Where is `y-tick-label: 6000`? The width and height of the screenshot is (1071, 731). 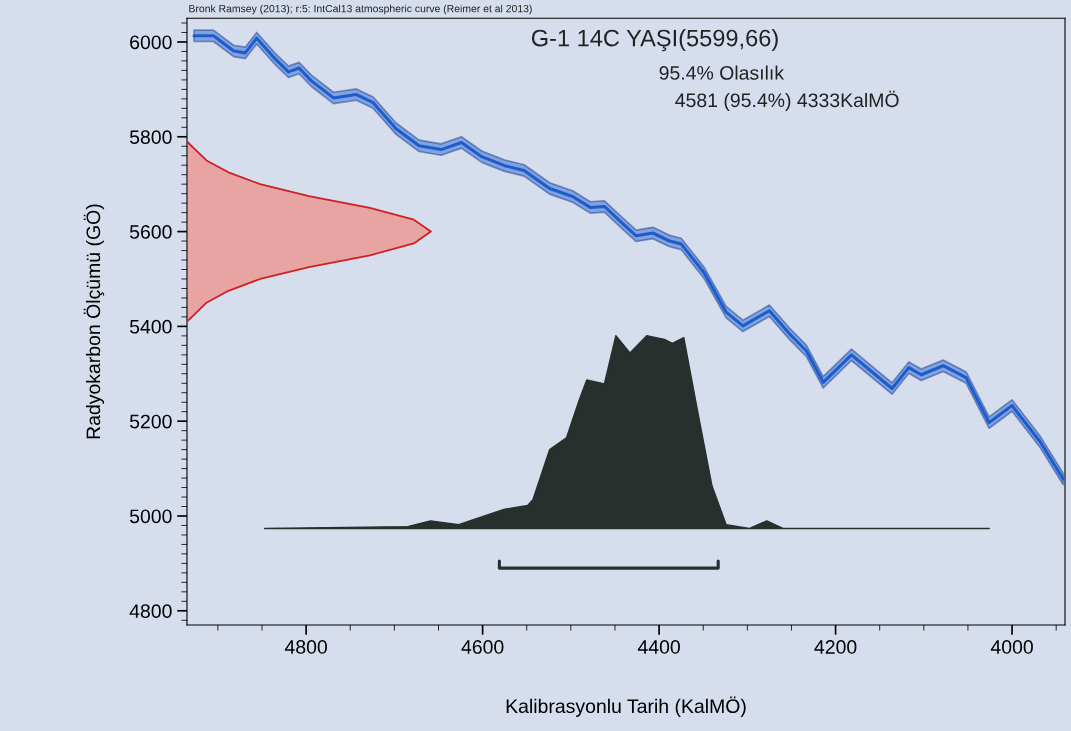
y-tick-label: 6000 is located at coordinates (151, 42).